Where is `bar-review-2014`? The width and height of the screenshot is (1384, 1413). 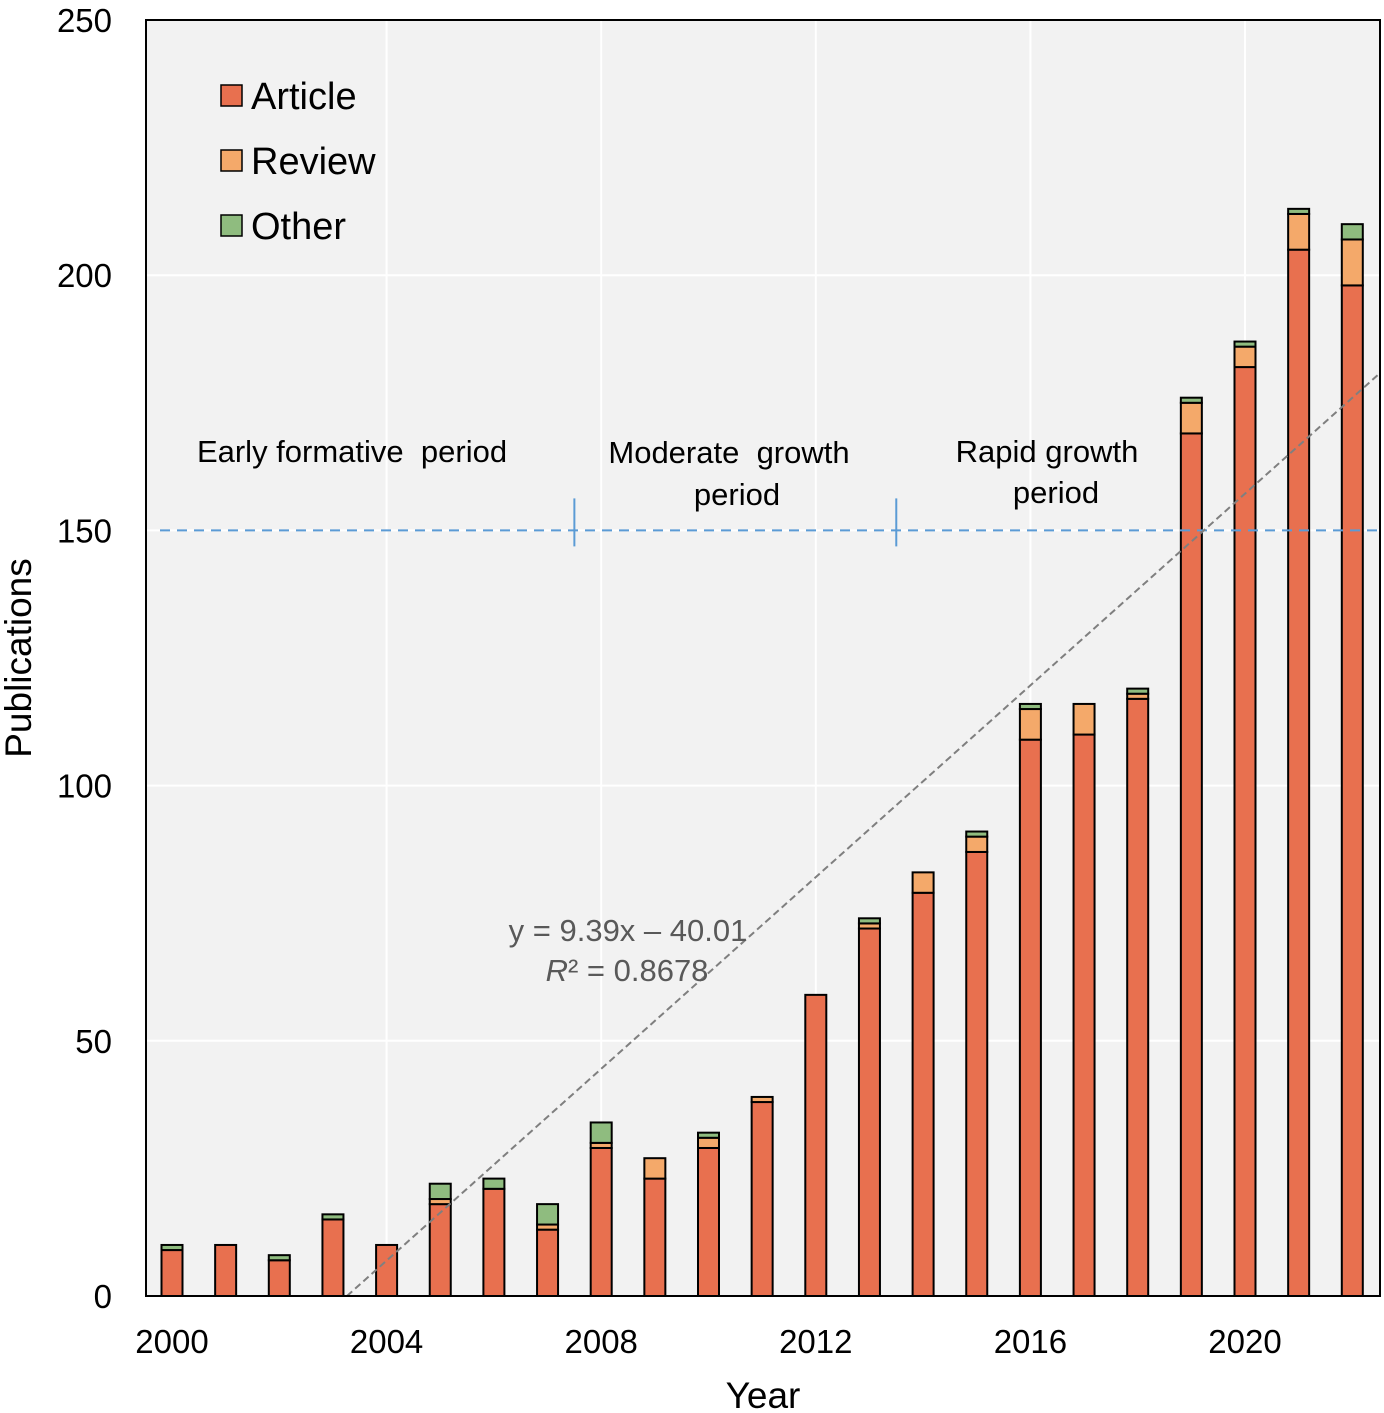 bar-review-2014 is located at coordinates (923, 882).